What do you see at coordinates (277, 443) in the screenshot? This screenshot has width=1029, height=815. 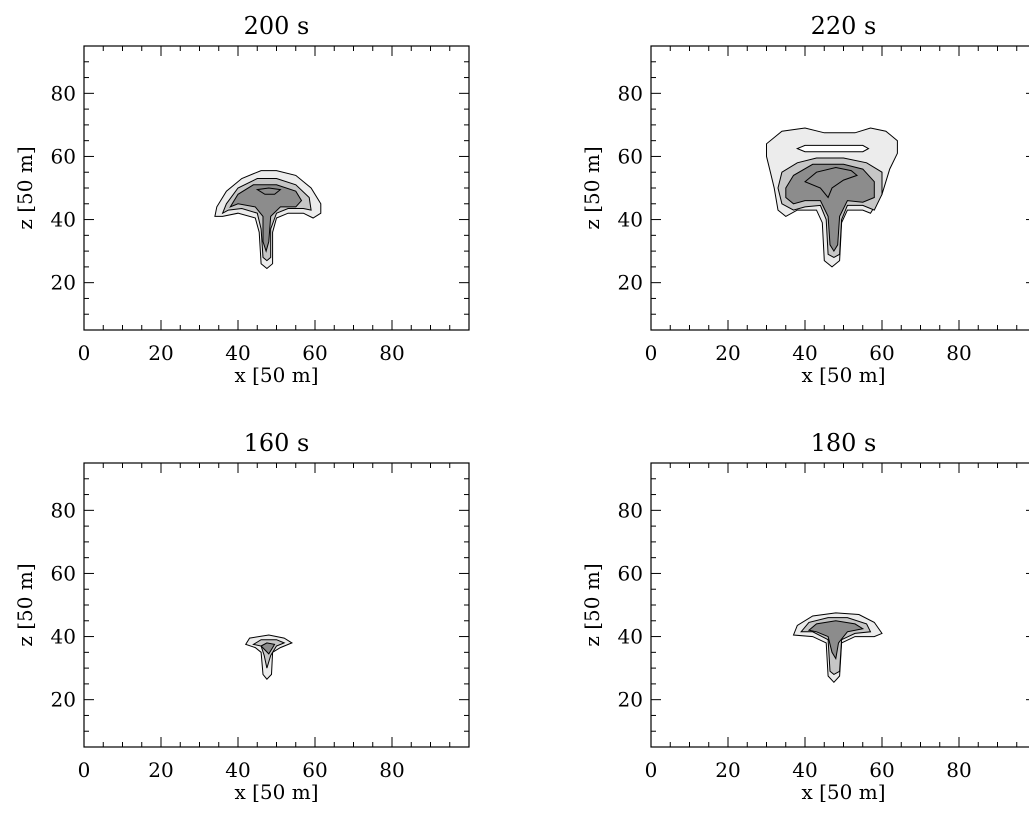 I see `panel-title: 160 s` at bounding box center [277, 443].